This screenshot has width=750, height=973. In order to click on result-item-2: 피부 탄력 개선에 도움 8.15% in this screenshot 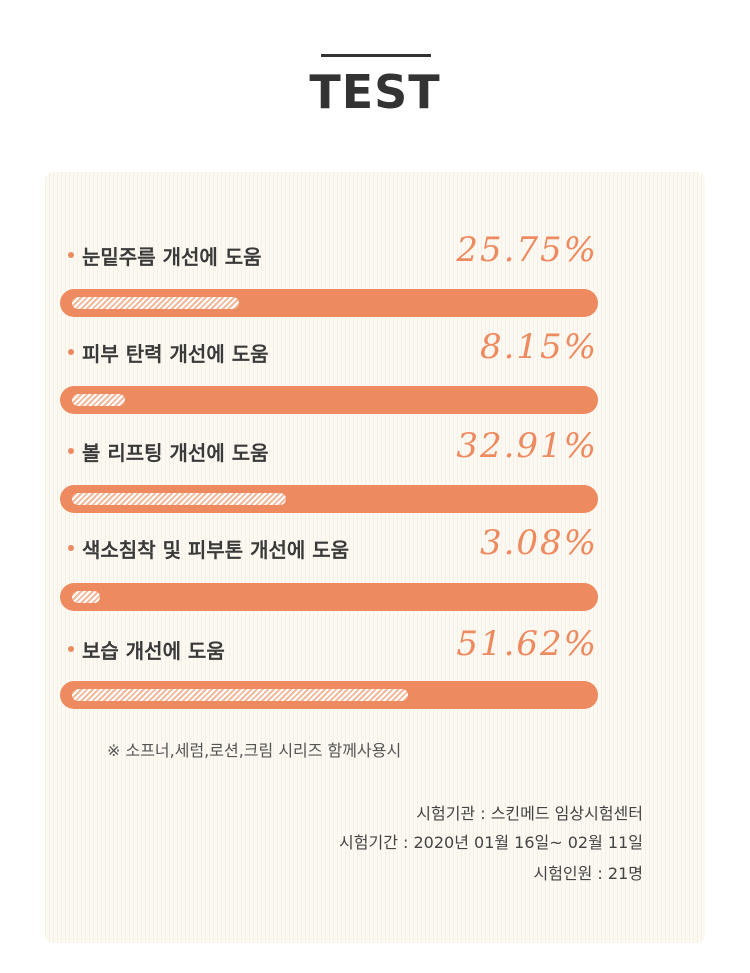, I will do `click(330, 370)`.